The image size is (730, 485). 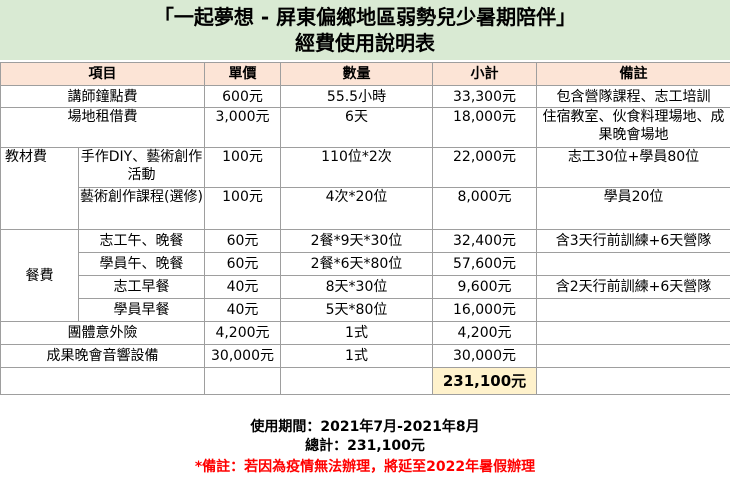 I want to click on category-cell: 餐費, so click(x=39, y=275).